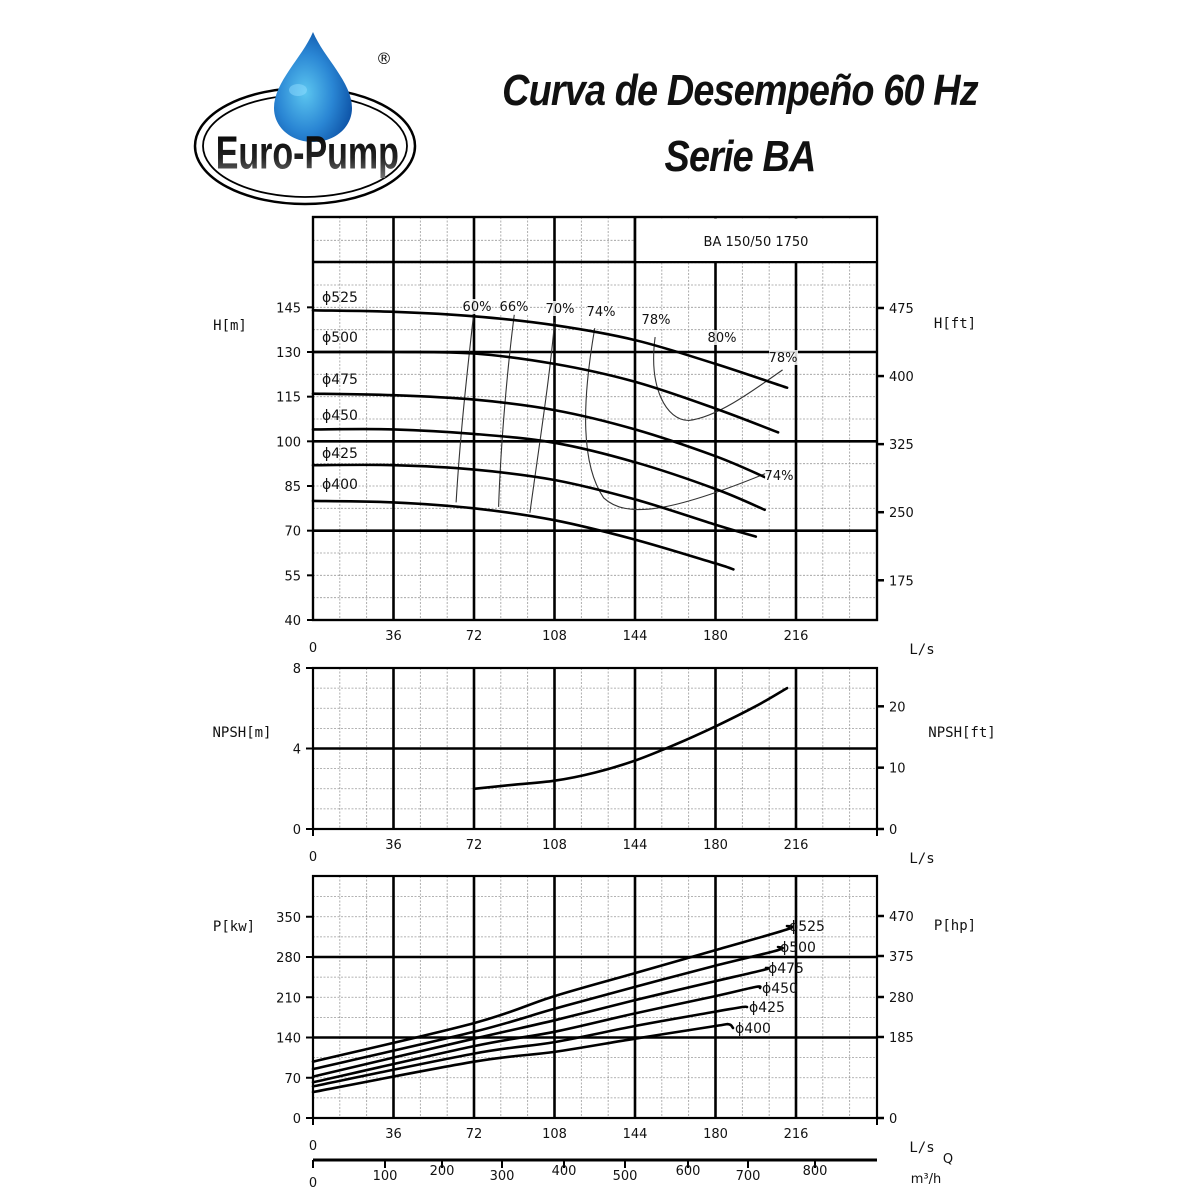 This screenshot has height=1200, width=1200. I want to click on y-right-axis-label: P[hp], so click(955, 926).